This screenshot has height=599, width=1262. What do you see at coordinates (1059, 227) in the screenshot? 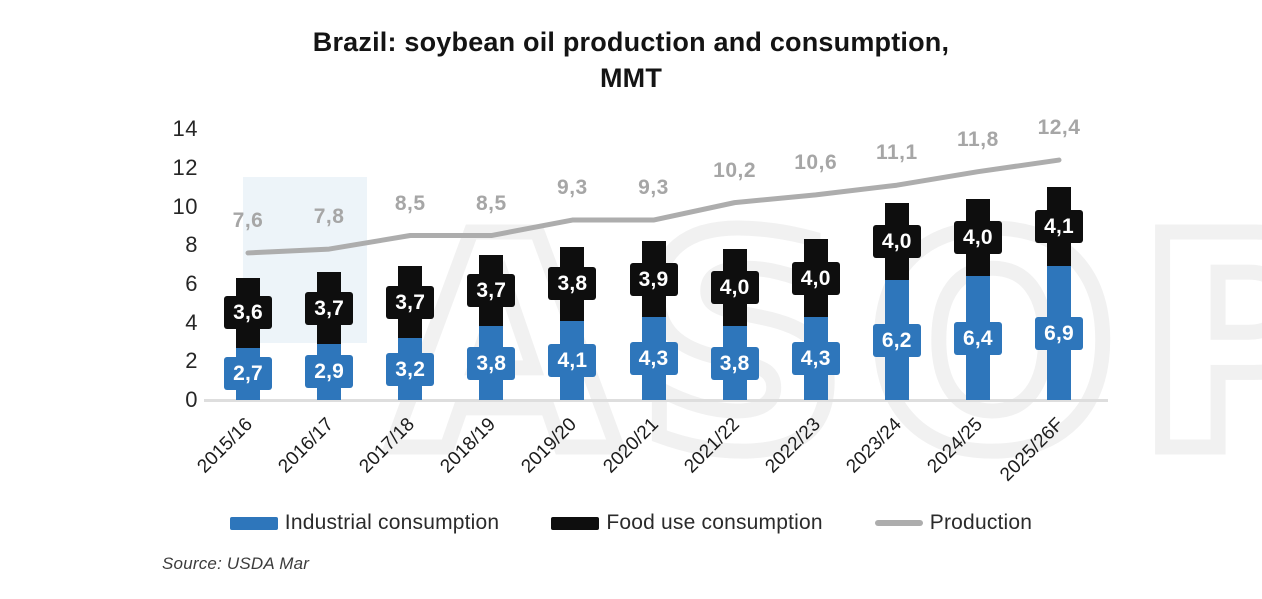
I see `bar-value-label-food-use: 4,1` at bounding box center [1059, 227].